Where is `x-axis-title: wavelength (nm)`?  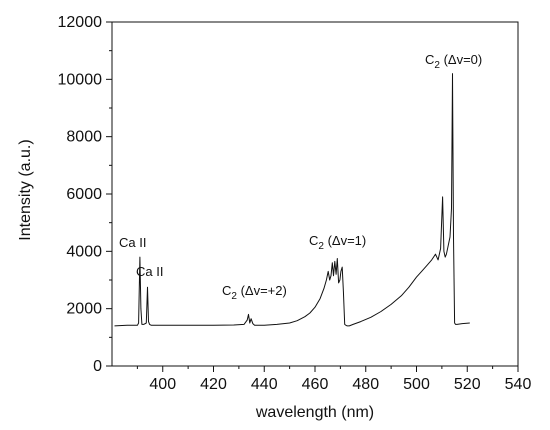 x-axis-title: wavelength (nm) is located at coordinates (314, 412).